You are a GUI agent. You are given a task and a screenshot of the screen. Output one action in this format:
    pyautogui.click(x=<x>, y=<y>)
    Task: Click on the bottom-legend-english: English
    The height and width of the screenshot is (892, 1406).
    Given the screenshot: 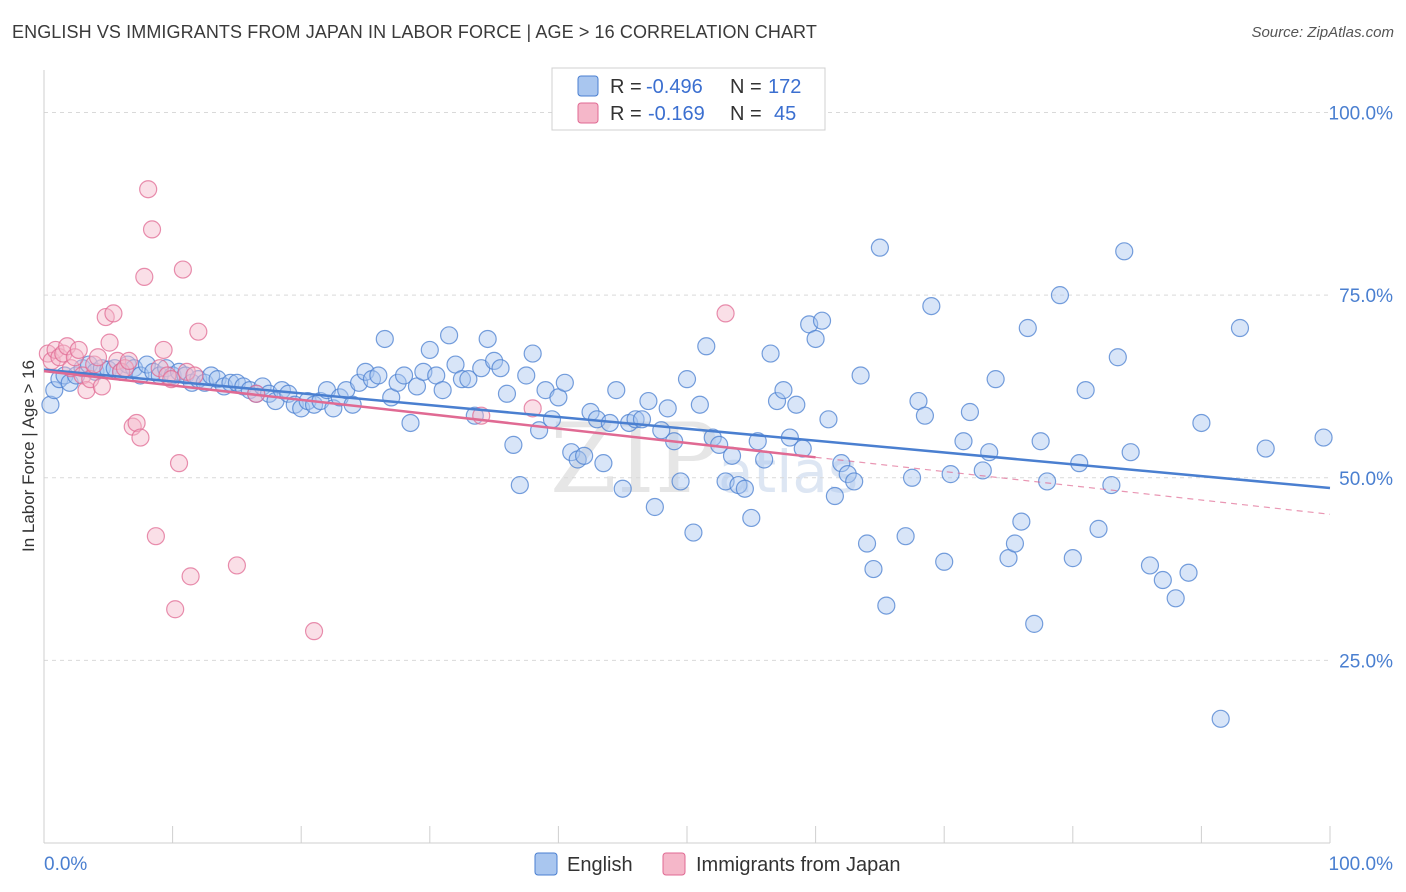 What is the action you would take?
    pyautogui.click(x=600, y=865)
    